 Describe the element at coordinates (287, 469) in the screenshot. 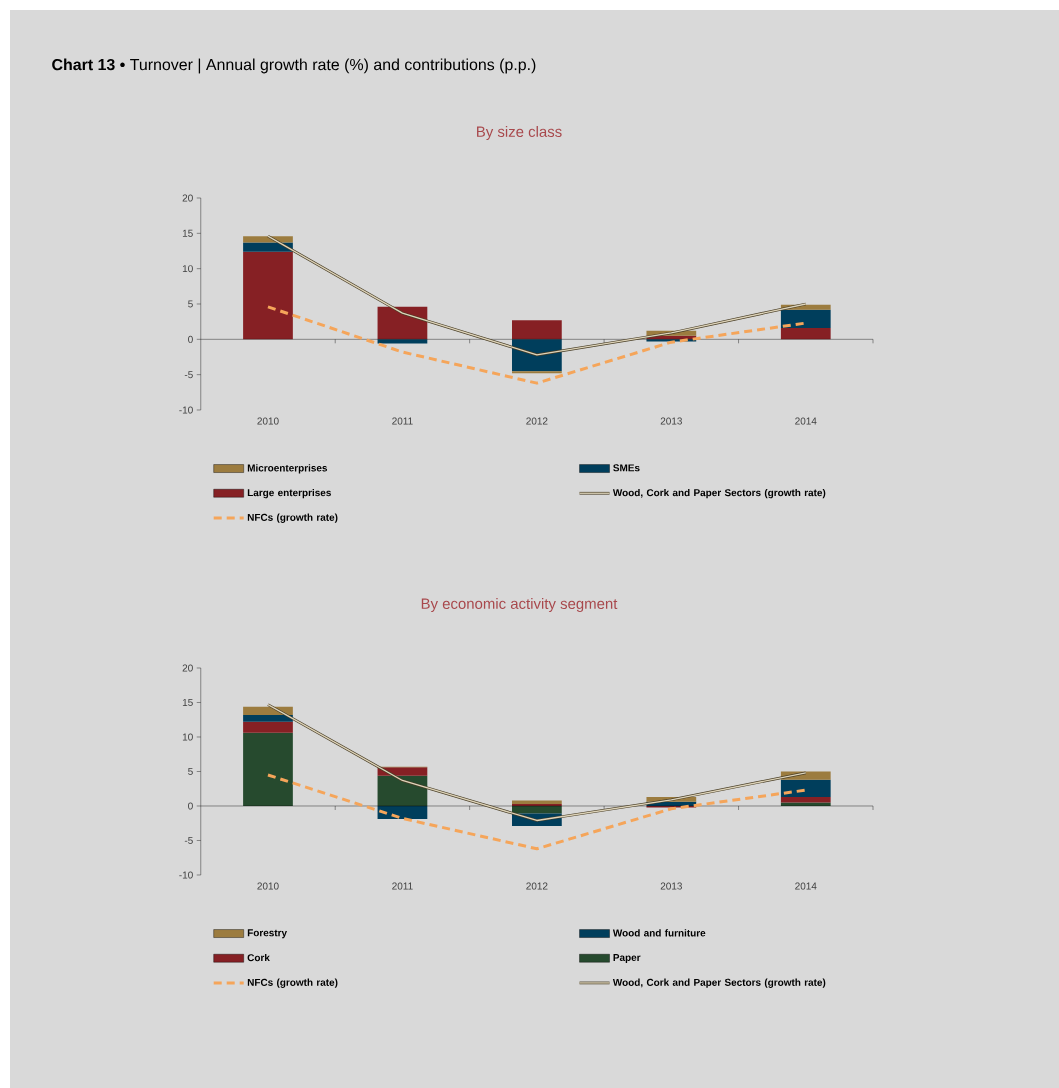

I see `legend-label: Microenterprises` at that location.